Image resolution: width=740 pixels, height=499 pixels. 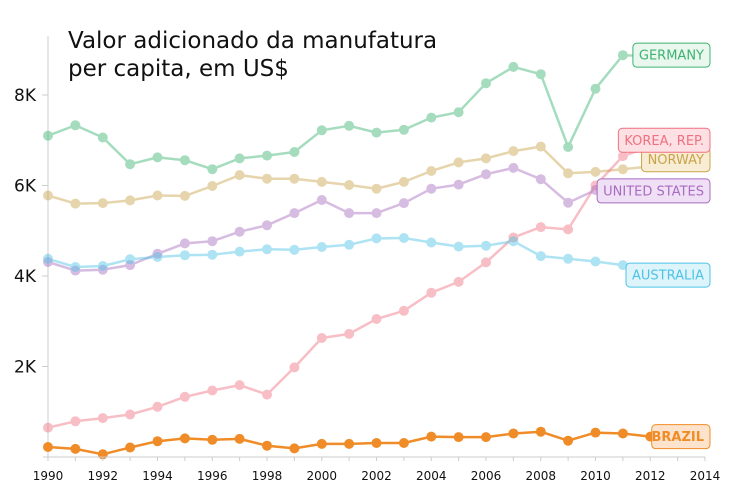 I want to click on series-label-text: KOREA, REP., so click(x=664, y=141).